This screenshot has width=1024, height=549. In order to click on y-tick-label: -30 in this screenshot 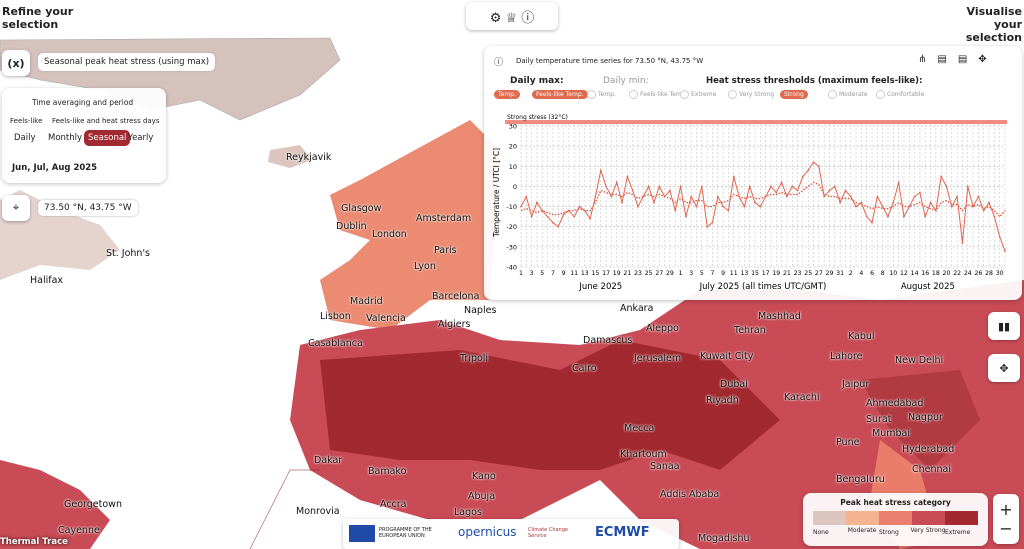, I will do `click(511, 247)`.